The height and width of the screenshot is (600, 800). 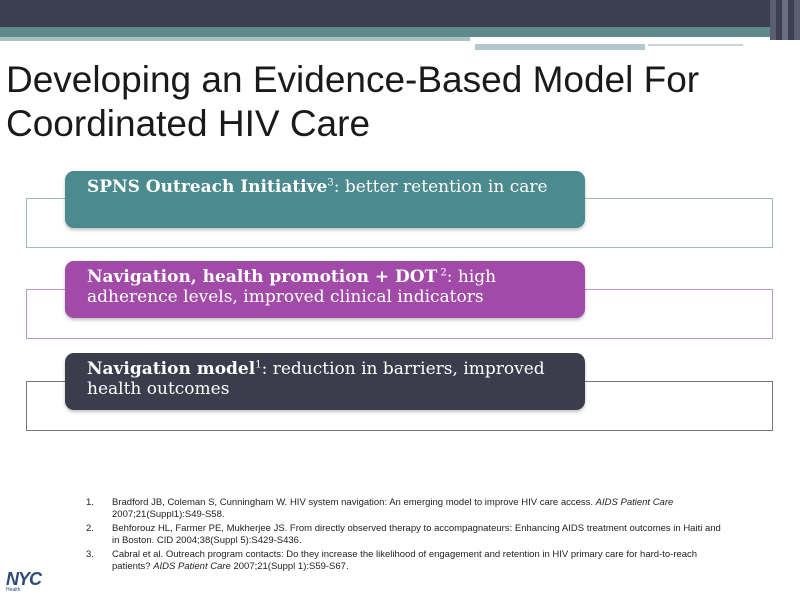 What do you see at coordinates (171, 369) in the screenshot?
I see `box-heading: Navigation model` at bounding box center [171, 369].